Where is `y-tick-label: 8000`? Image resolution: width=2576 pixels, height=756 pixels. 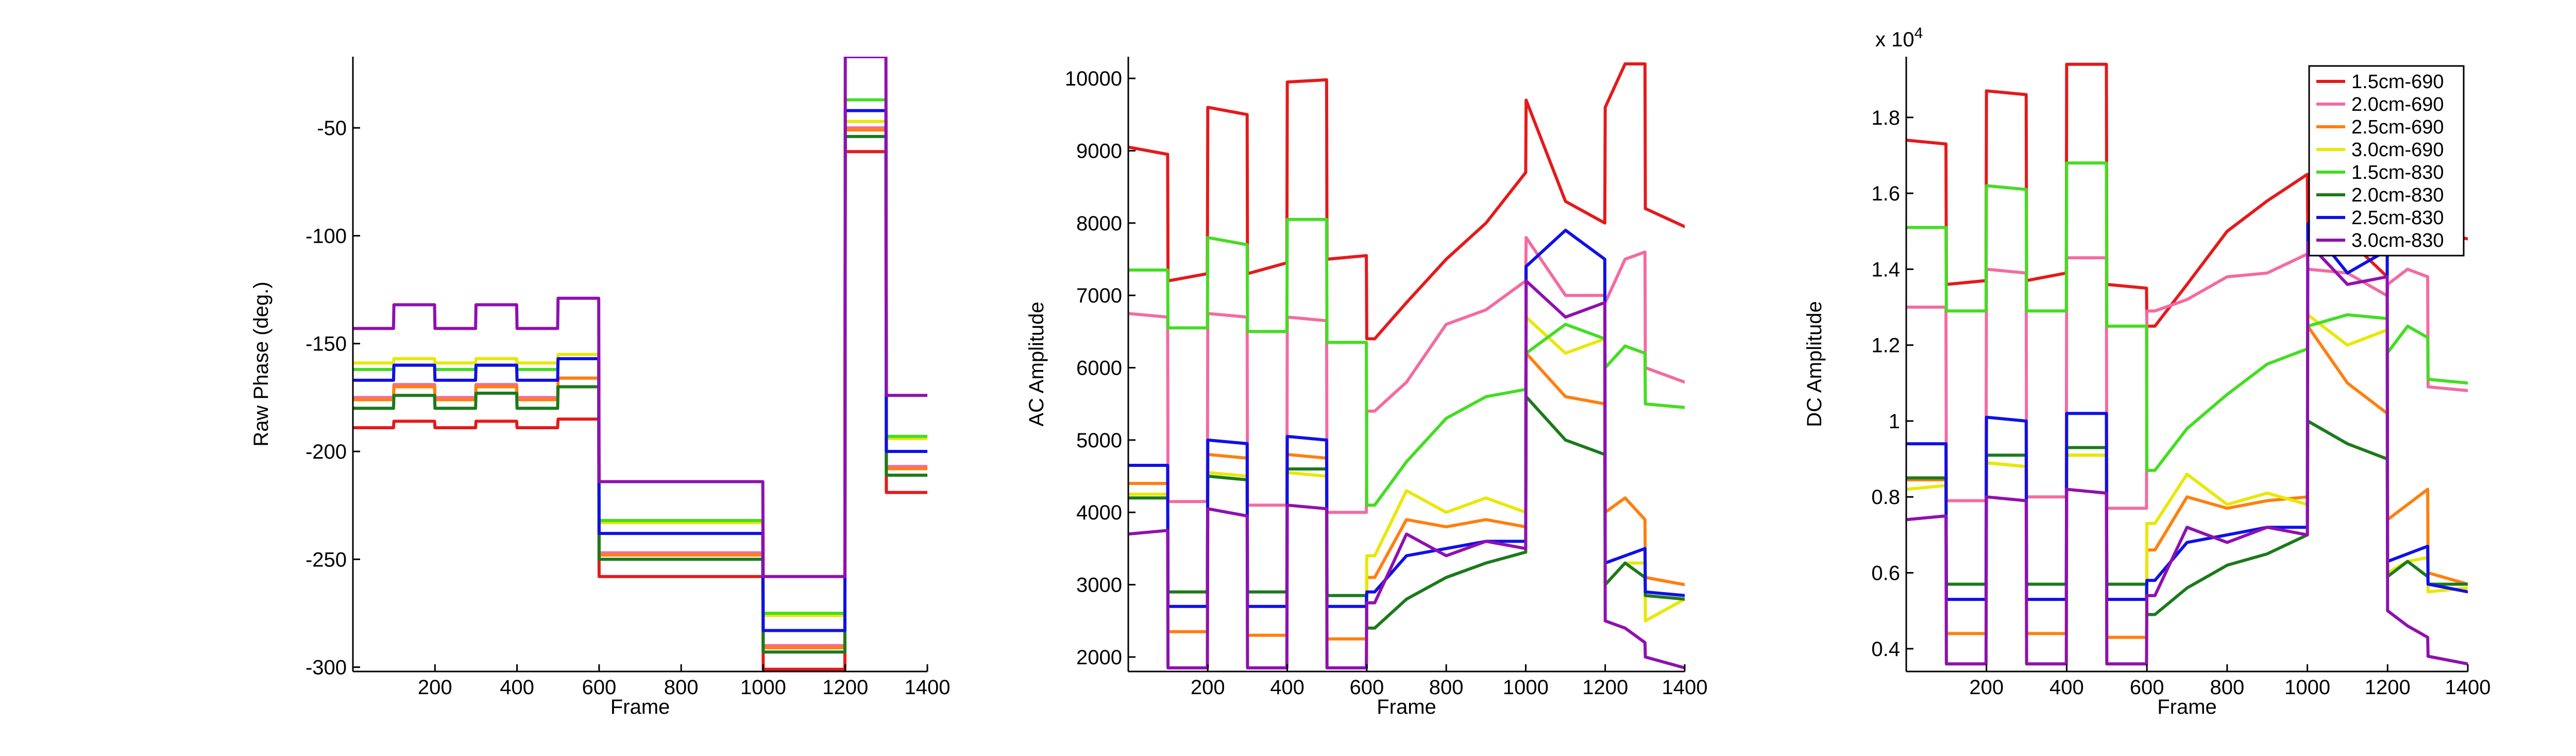
y-tick-label: 8000 is located at coordinates (1099, 223).